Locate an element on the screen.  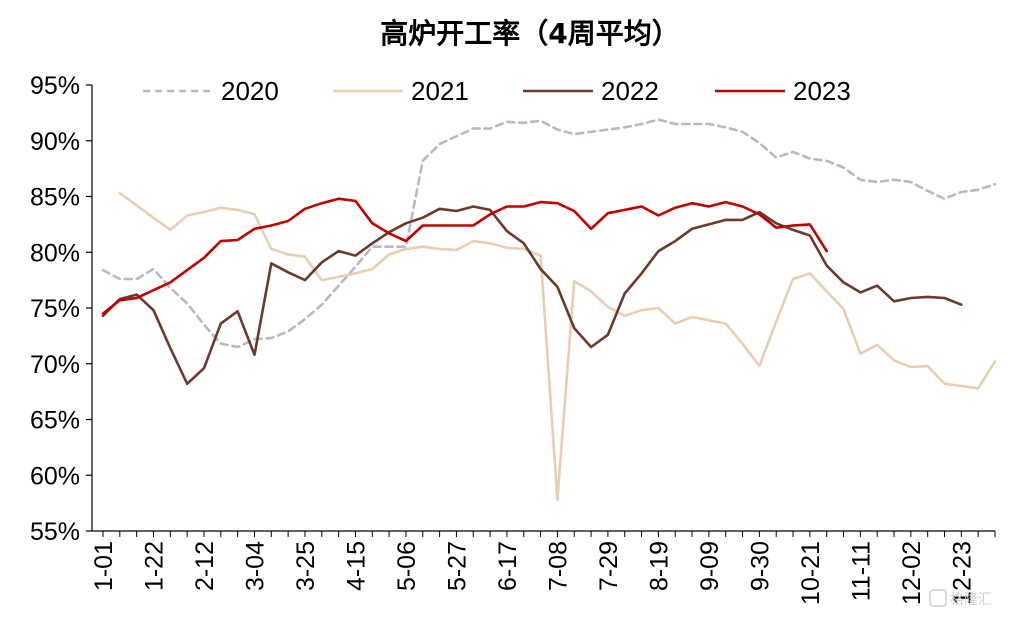
x-tick-label: 10-21 is located at coordinates (811, 573).